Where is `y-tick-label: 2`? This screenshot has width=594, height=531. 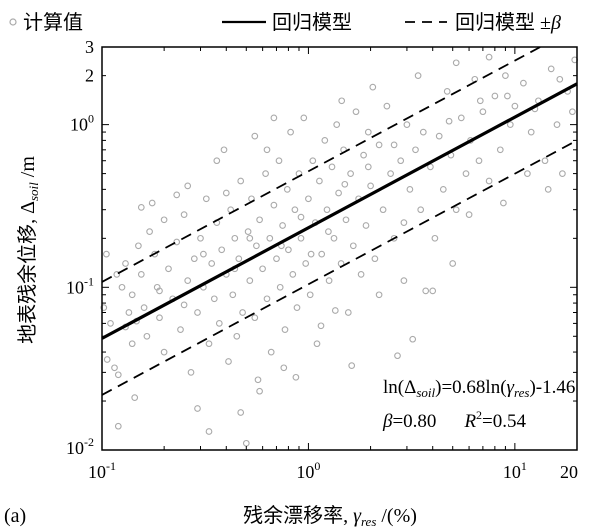
y-tick-label: 2 is located at coordinates (89, 76).